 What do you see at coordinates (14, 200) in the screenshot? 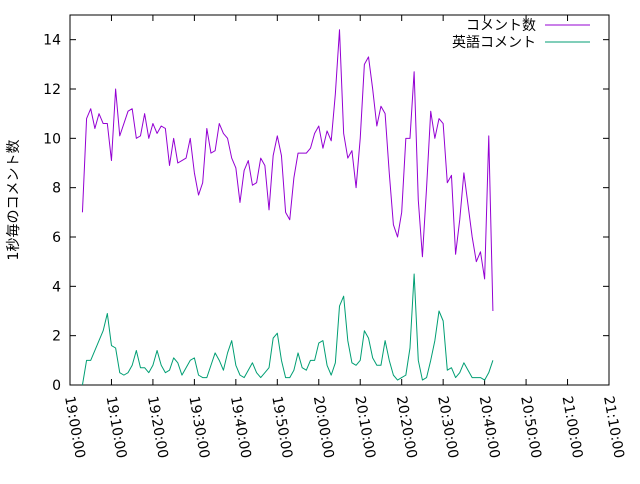
I see `y-axis-label: 1秒毎のコメント数` at bounding box center [14, 200].